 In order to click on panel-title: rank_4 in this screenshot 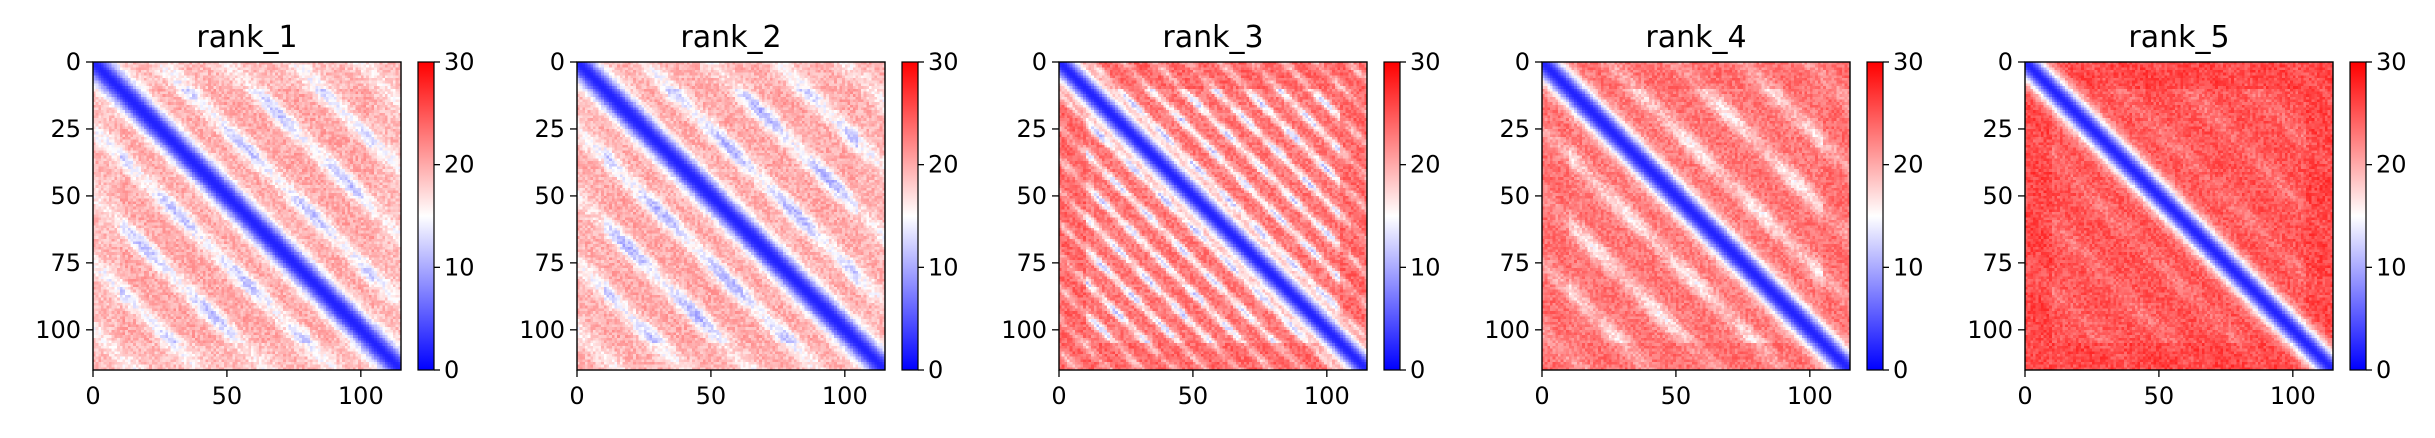, I will do `click(1695, 37)`.